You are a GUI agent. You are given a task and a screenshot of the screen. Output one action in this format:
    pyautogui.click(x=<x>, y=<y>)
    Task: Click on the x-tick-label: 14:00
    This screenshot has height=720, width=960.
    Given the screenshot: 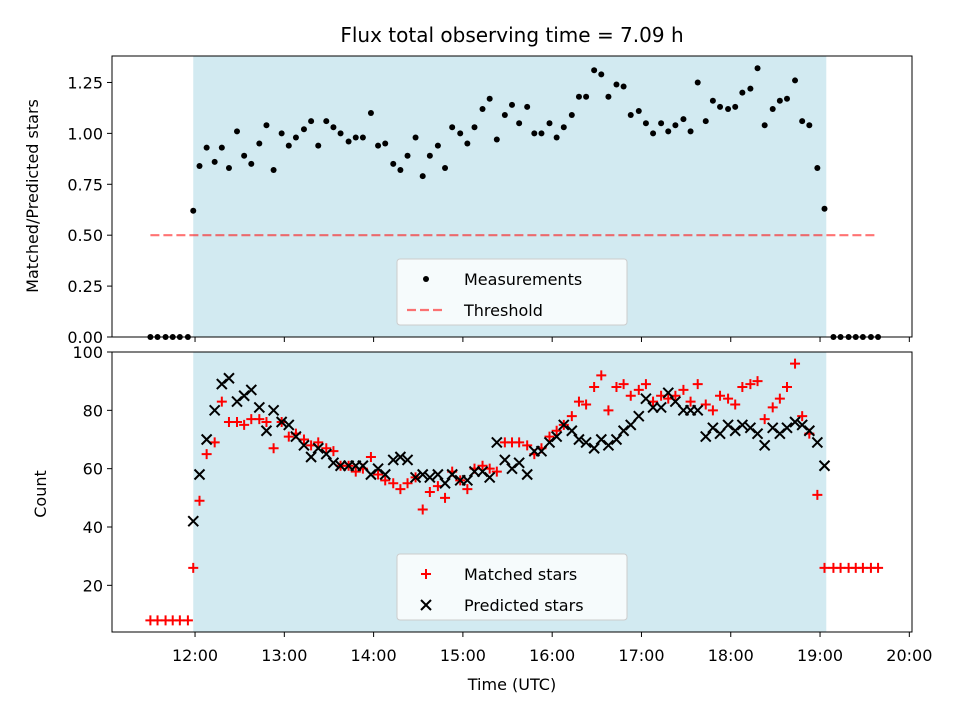 What is the action you would take?
    pyautogui.click(x=374, y=655)
    